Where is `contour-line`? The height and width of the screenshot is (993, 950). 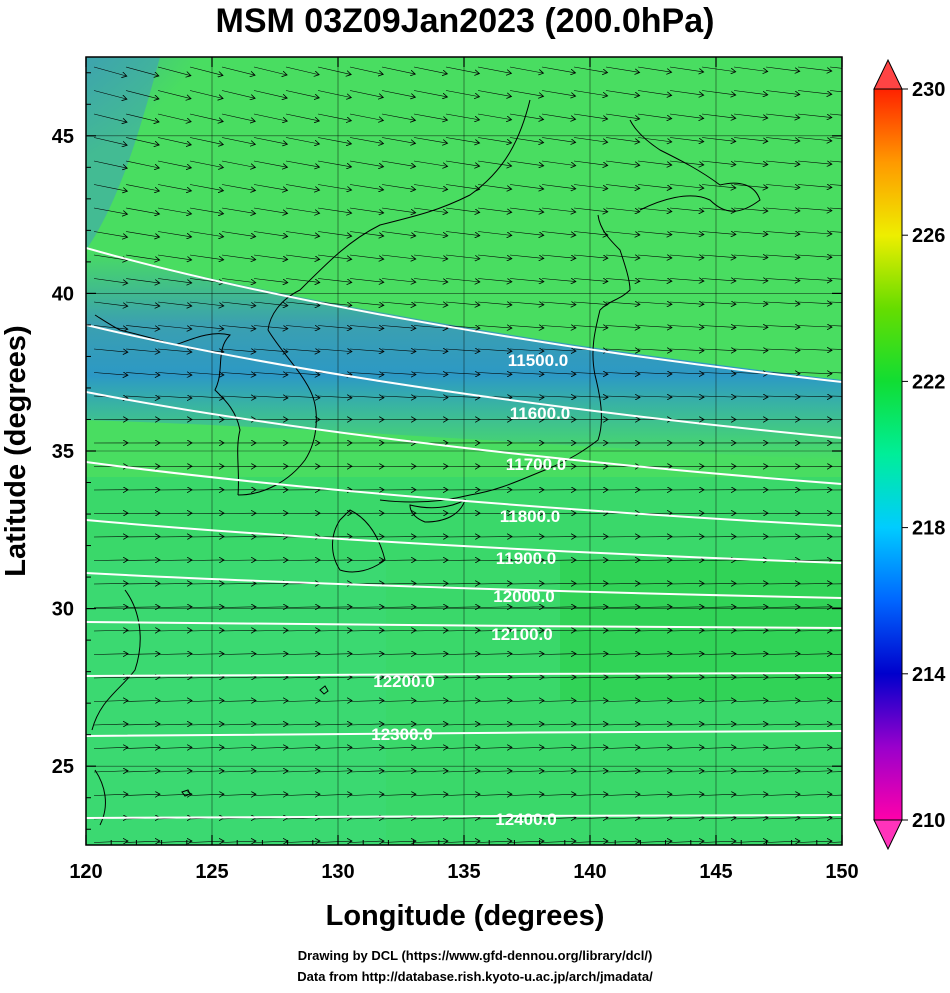
contour-line is located at coordinates (464, 438).